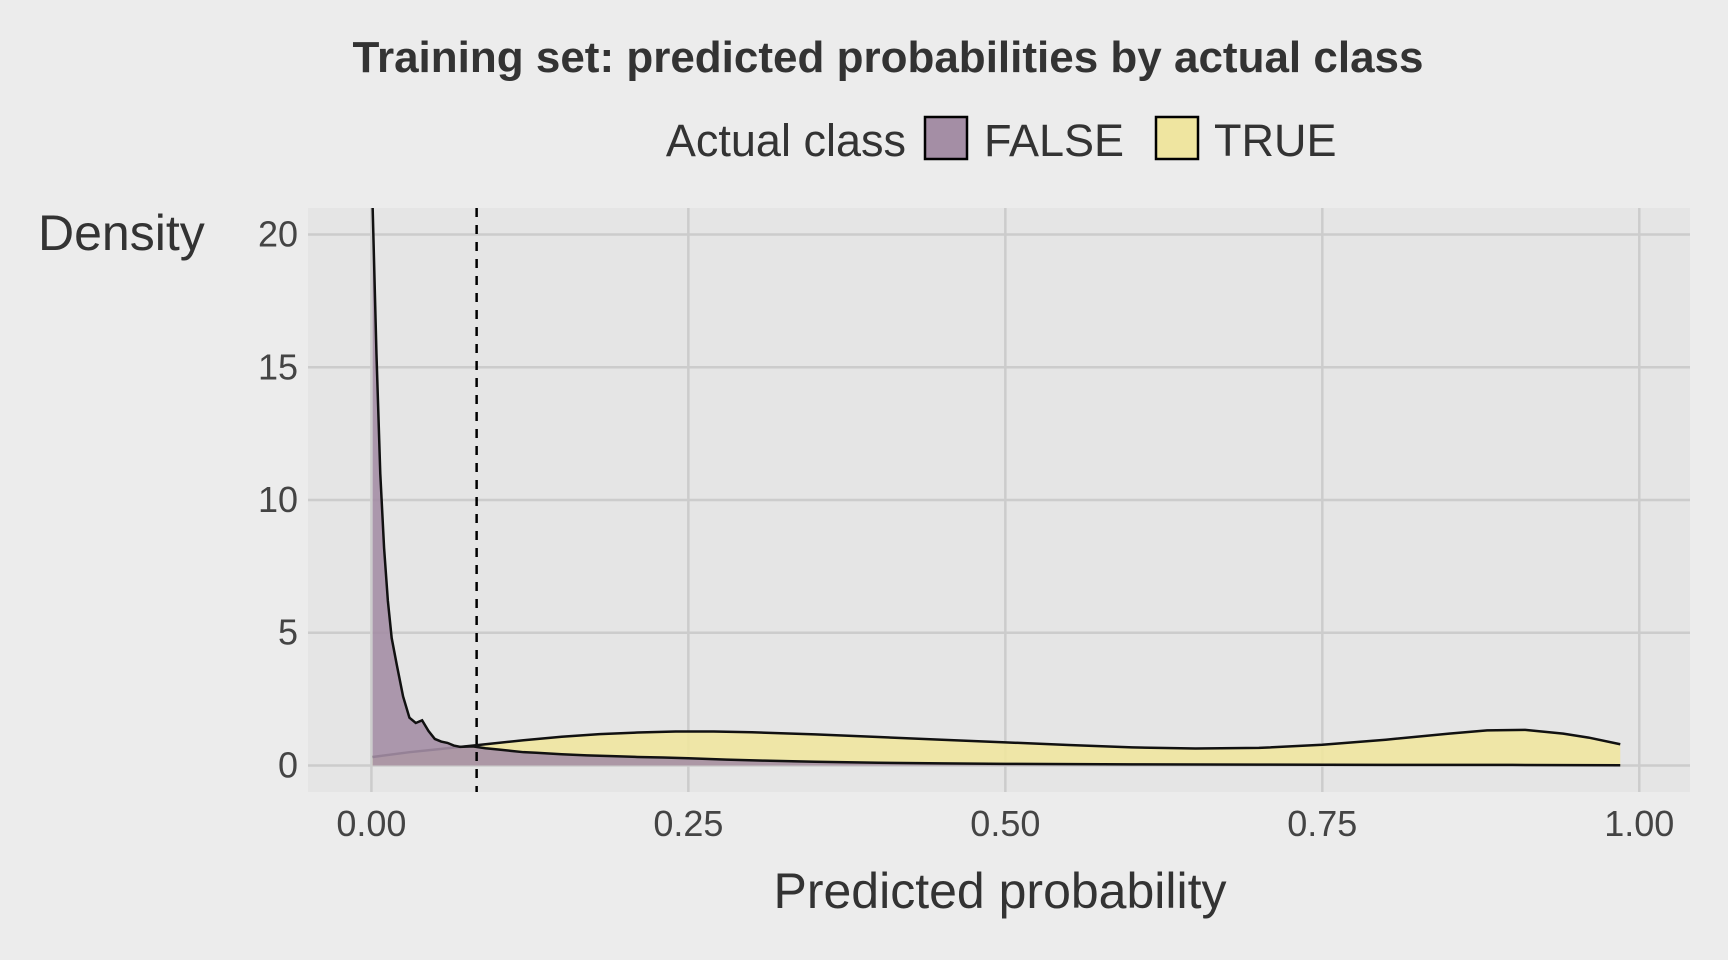 Image resolution: width=1728 pixels, height=960 pixels. I want to click on legend: Actual class FALSE TRUE, so click(1001, 140).